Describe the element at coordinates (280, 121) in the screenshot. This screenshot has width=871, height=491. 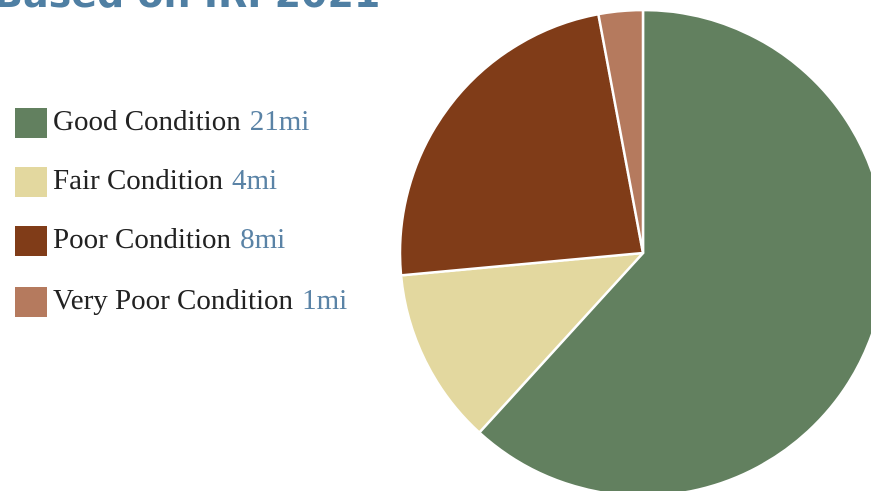
I see `legend-value: 21mi` at that location.